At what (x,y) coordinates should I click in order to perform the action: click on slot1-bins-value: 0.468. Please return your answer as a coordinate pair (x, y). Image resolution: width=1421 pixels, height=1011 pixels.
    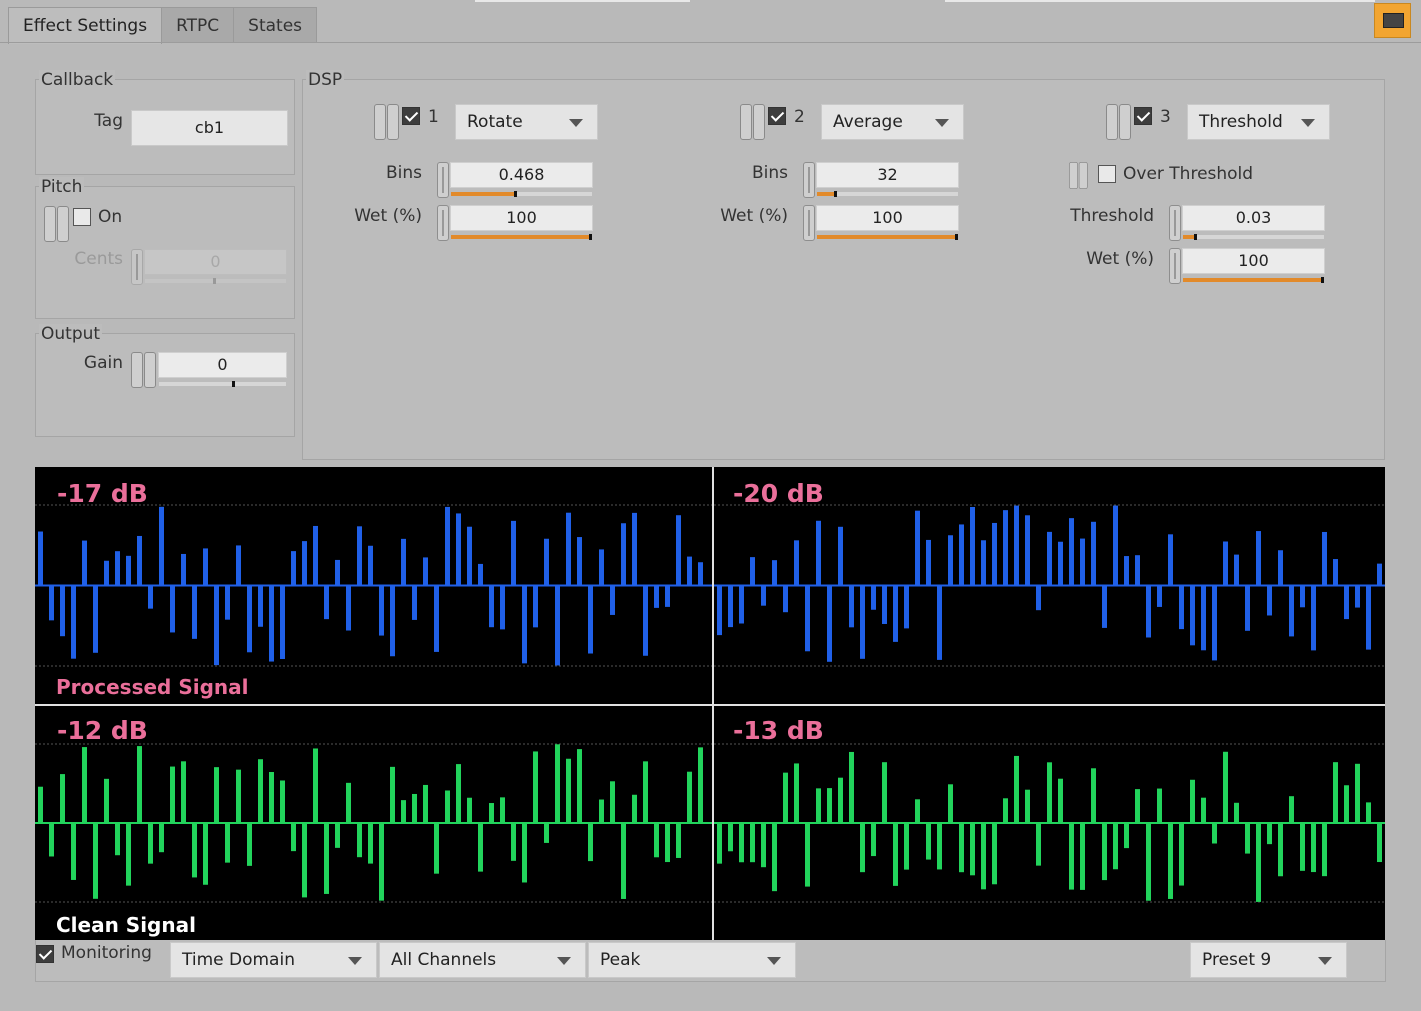
    Looking at the image, I should click on (521, 175).